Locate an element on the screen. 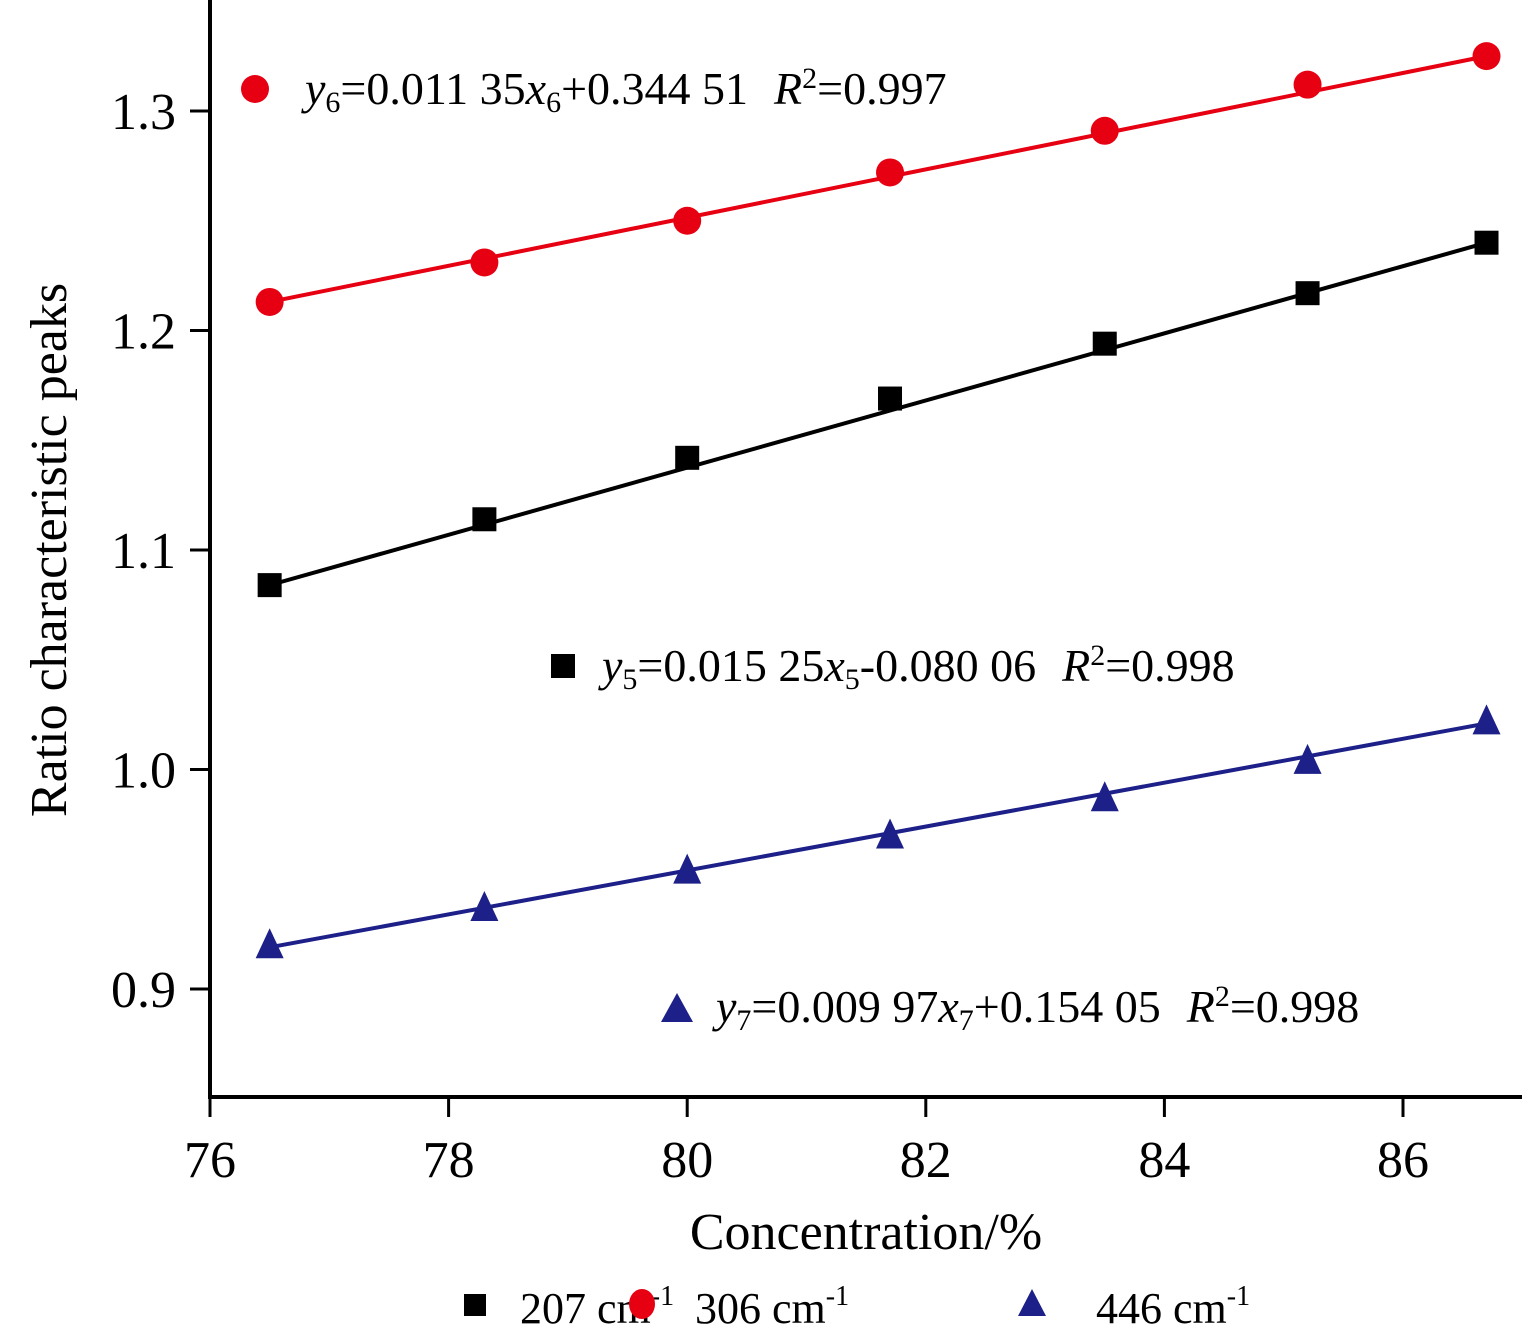 This screenshot has width=1525, height=1338. legend-label-306: 306 cm-1 is located at coordinates (772, 1307).